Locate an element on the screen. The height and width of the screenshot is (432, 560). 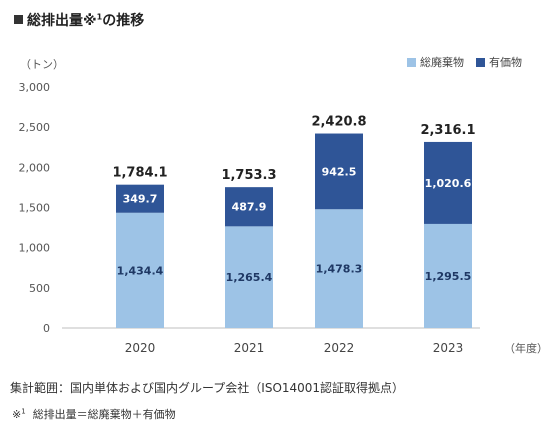
footnote-text: 総排出量＝総廃棄物＋有価物 is located at coordinates (104, 414).